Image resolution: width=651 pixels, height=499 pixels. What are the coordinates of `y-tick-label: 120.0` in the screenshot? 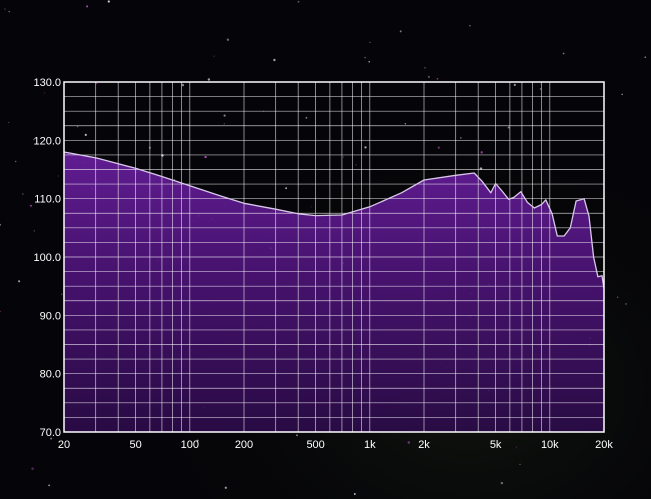 It's located at (47, 141).